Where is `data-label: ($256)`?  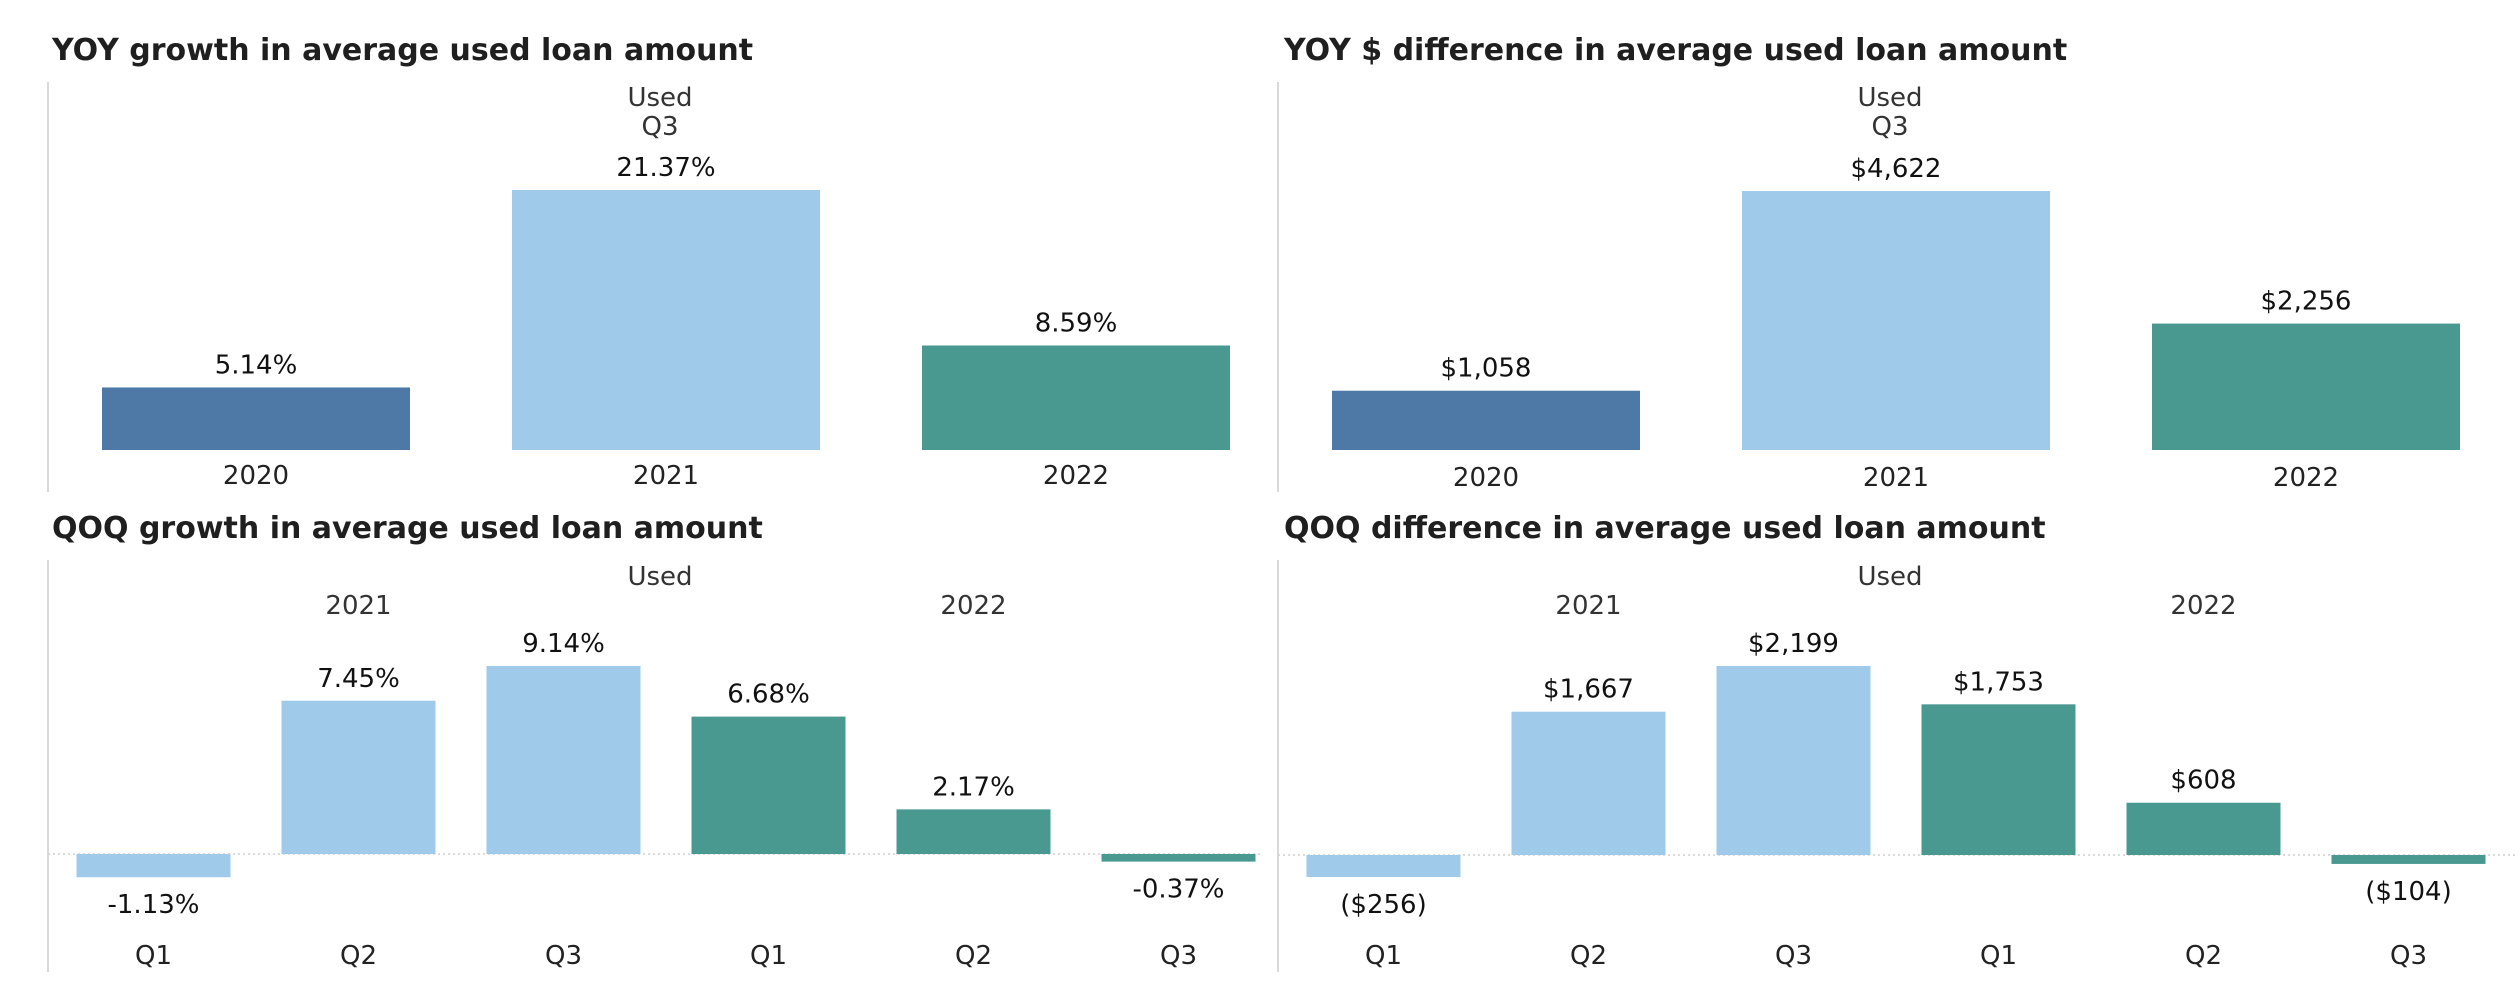
data-label: ($256) is located at coordinates (1383, 905).